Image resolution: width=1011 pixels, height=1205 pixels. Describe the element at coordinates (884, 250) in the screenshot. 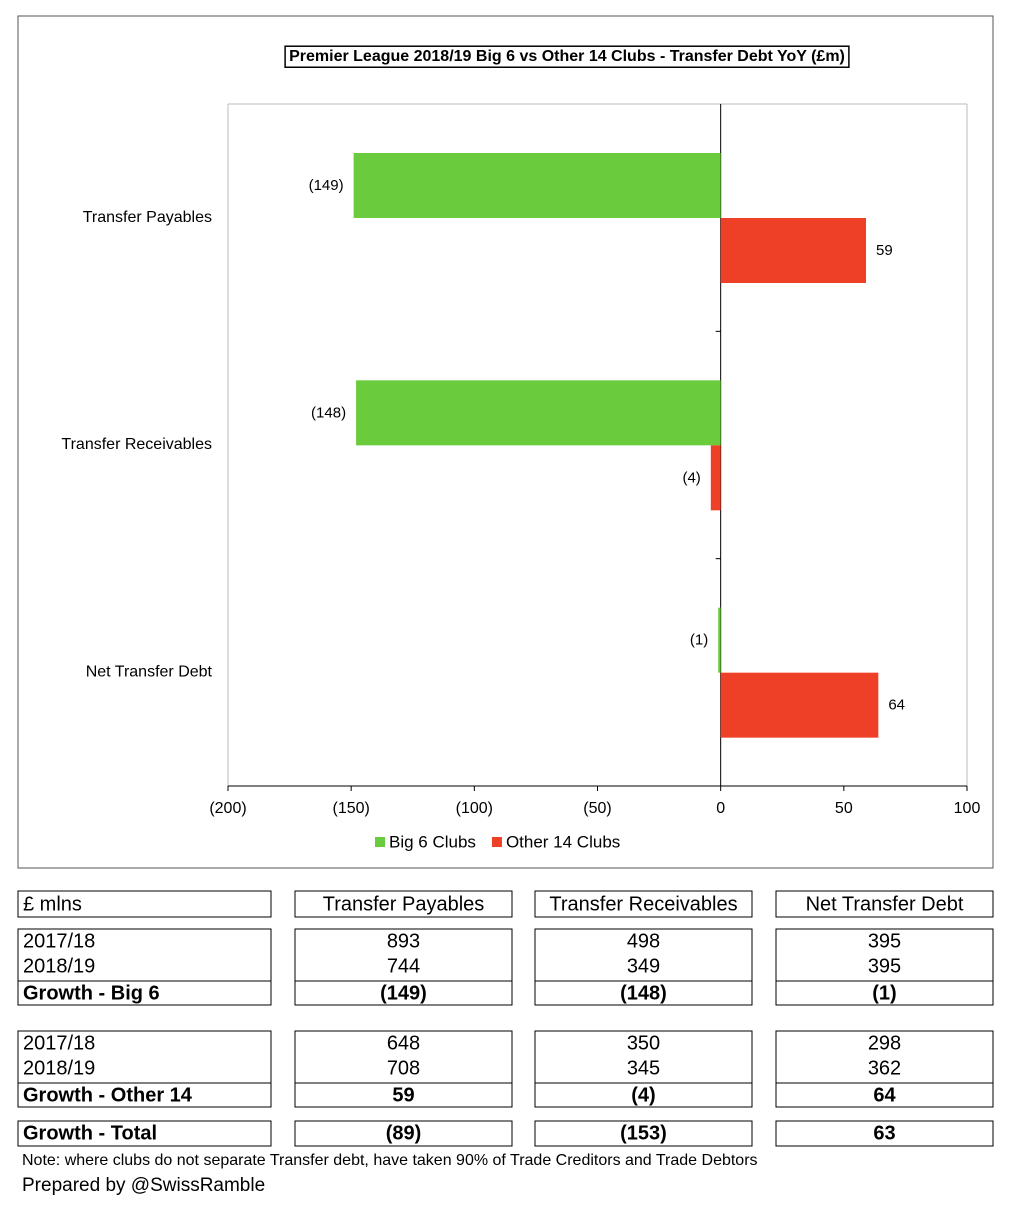

I see `value-label: 59` at that location.